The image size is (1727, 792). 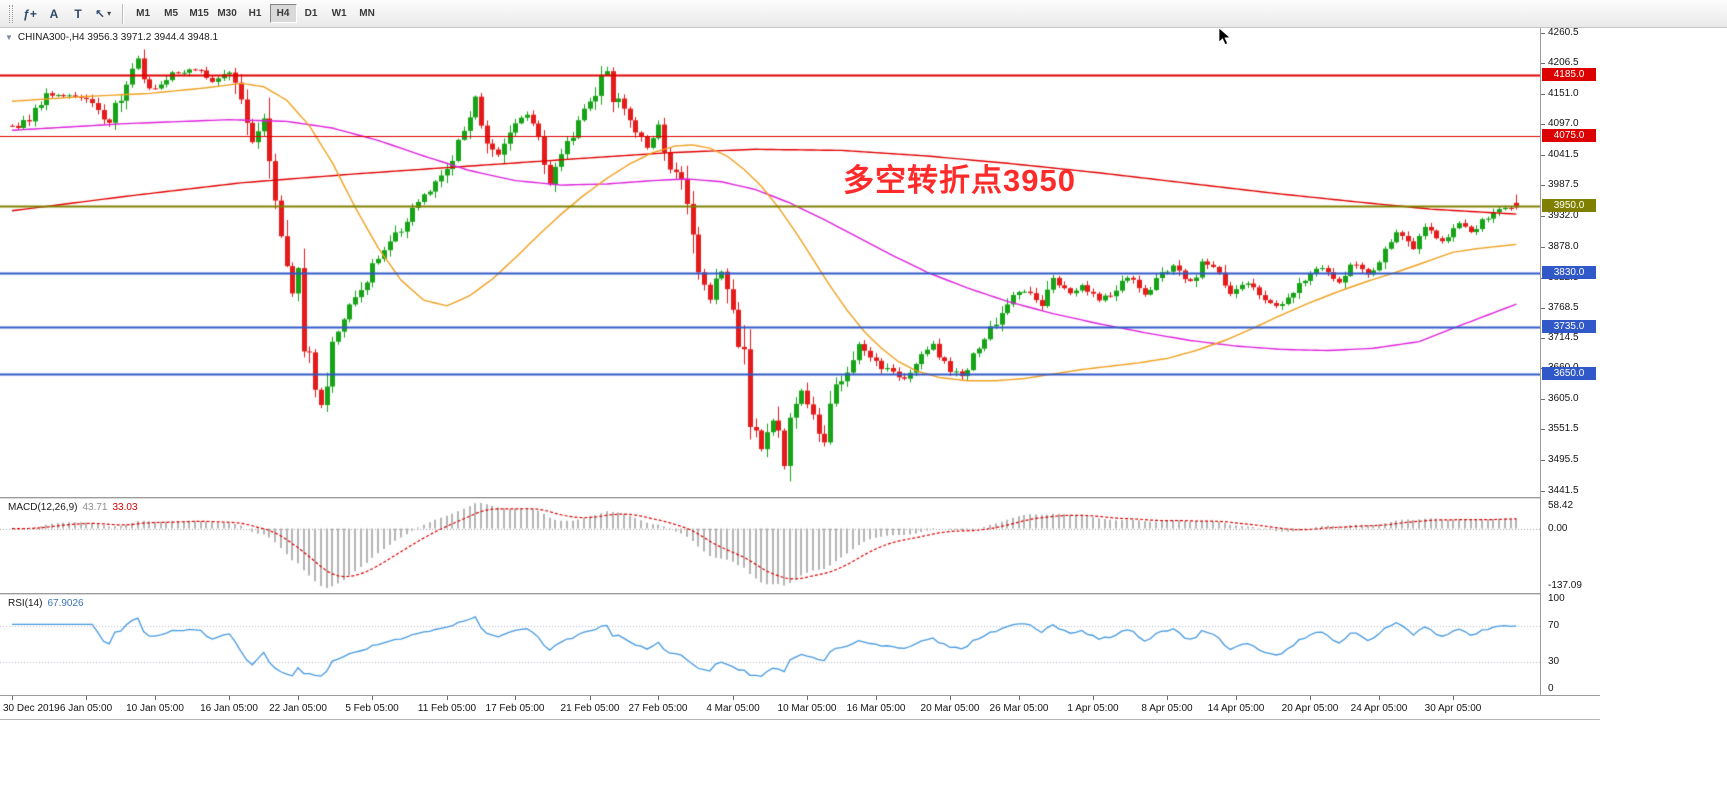 I want to click on time-axis-label: 17 Feb 05:00, so click(x=515, y=708).